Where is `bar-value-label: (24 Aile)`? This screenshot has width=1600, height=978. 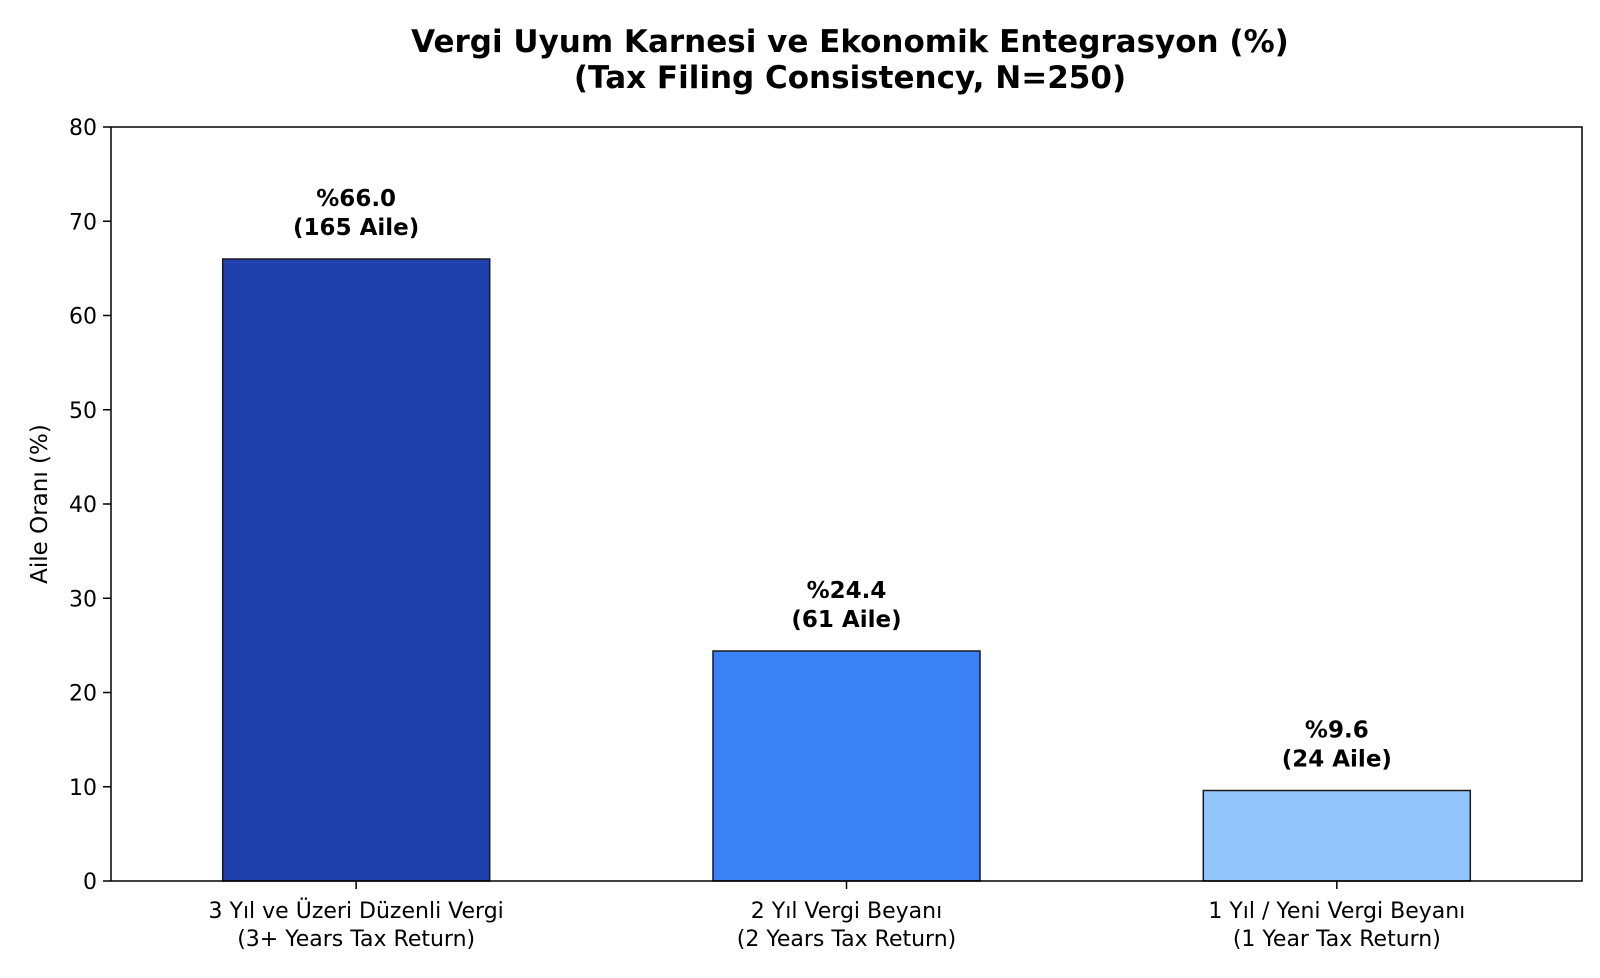
bar-value-label: (24 Aile) is located at coordinates (1337, 760).